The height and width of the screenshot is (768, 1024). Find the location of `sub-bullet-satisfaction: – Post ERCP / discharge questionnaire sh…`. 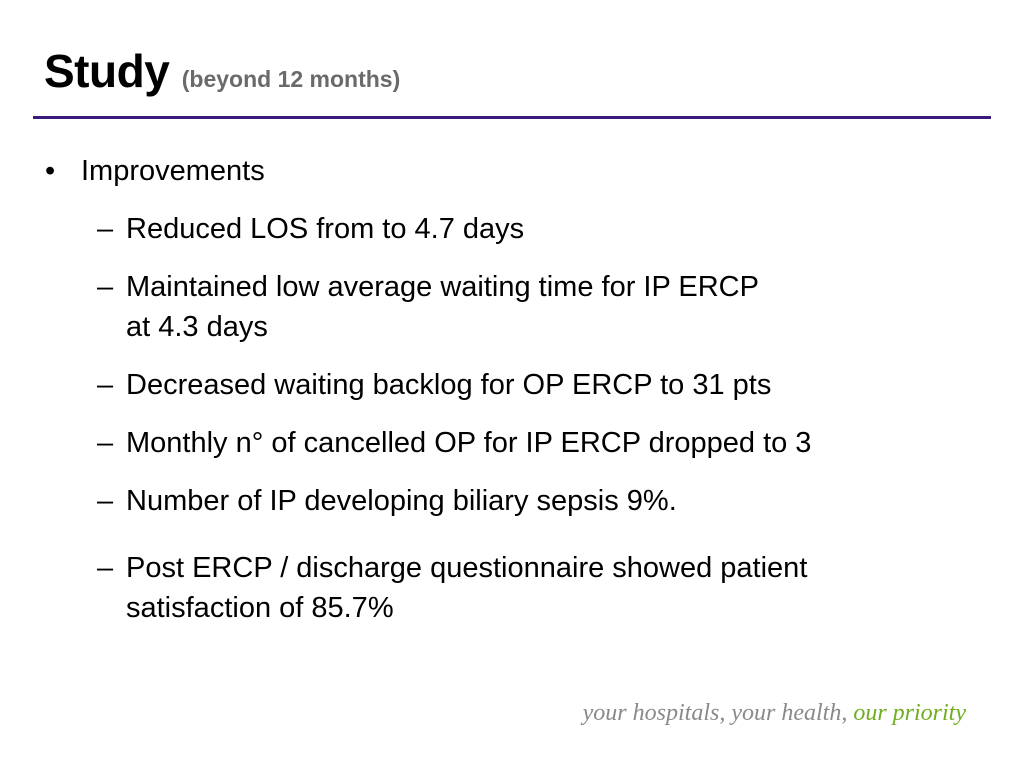

sub-bullet-satisfaction: – Post ERCP / discharge questionnaire sh… is located at coordinates (452, 588).